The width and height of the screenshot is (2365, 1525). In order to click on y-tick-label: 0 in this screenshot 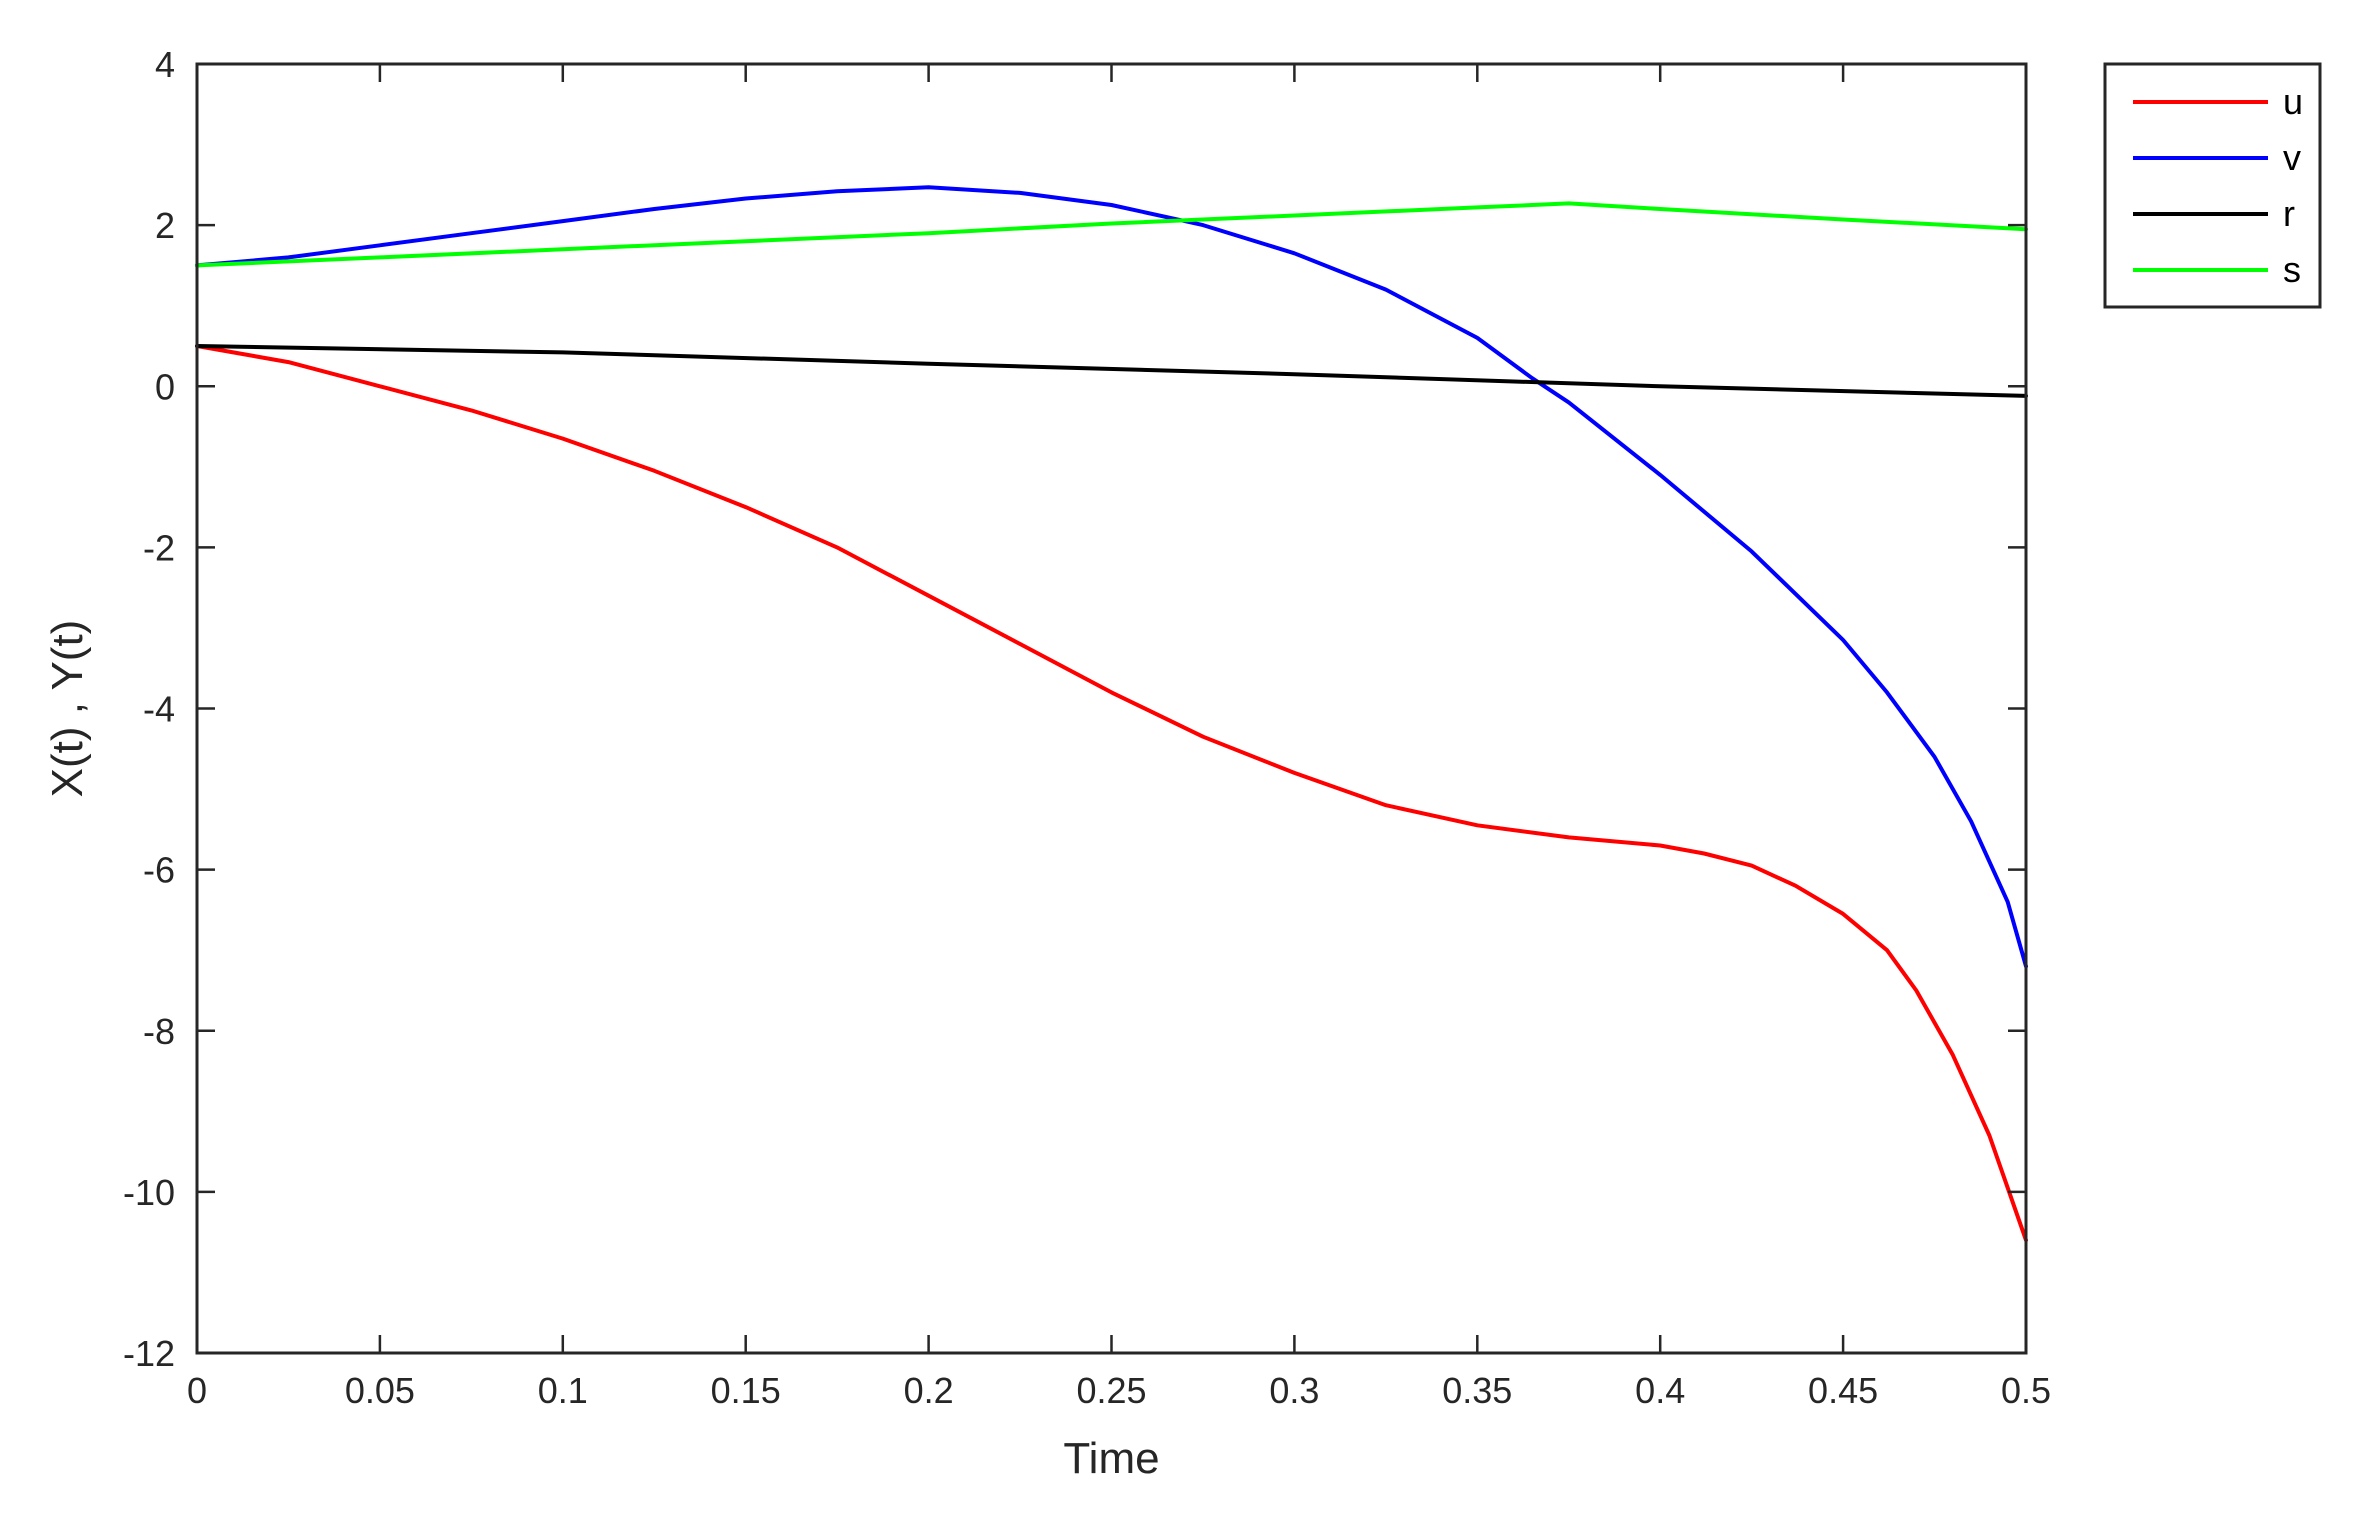, I will do `click(165, 386)`.